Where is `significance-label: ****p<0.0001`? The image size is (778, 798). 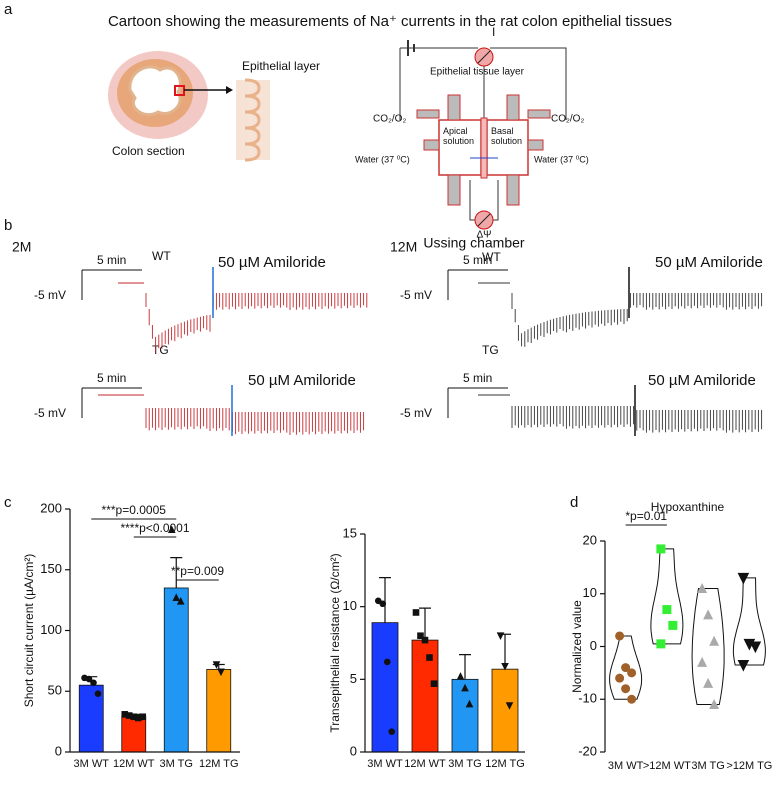 significance-label: ****p<0.0001 is located at coordinates (154, 528).